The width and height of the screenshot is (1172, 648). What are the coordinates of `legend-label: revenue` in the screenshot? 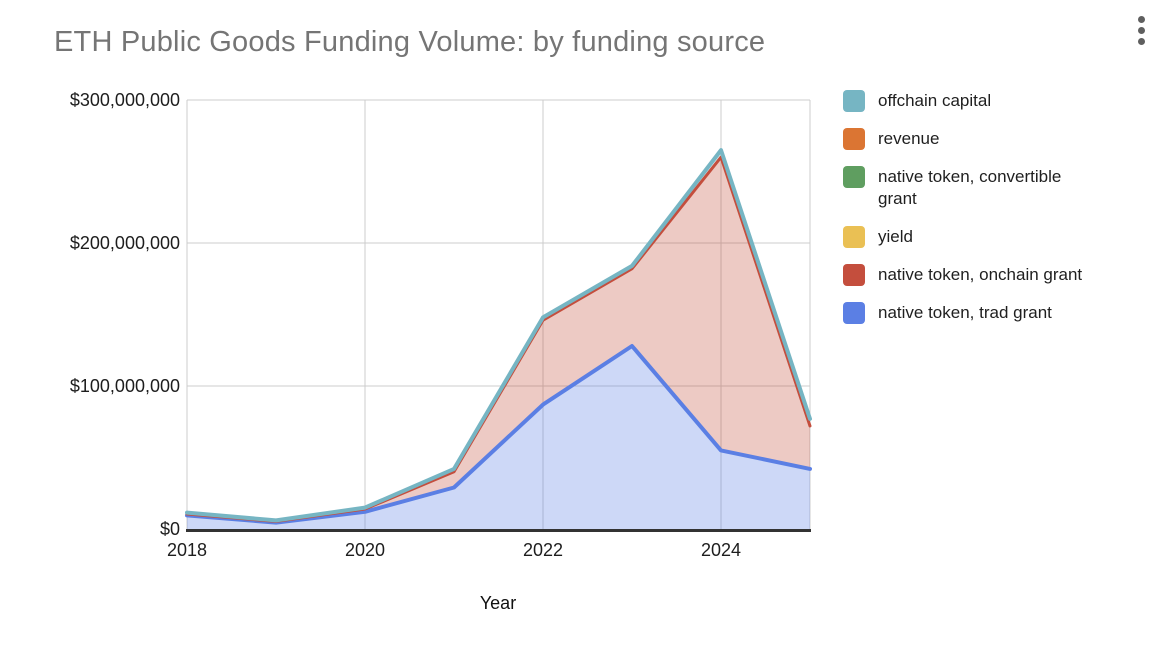 It's located at (909, 138).